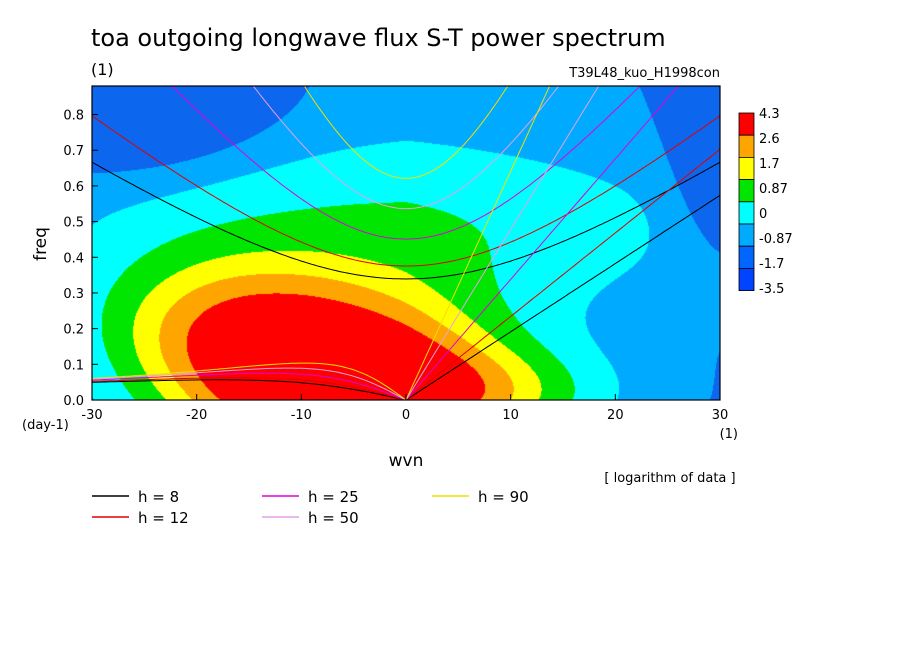 Image resolution: width=904 pixels, height=654 pixels. What do you see at coordinates (73, 294) in the screenshot?
I see `y-tick-label: 0.3` at bounding box center [73, 294].